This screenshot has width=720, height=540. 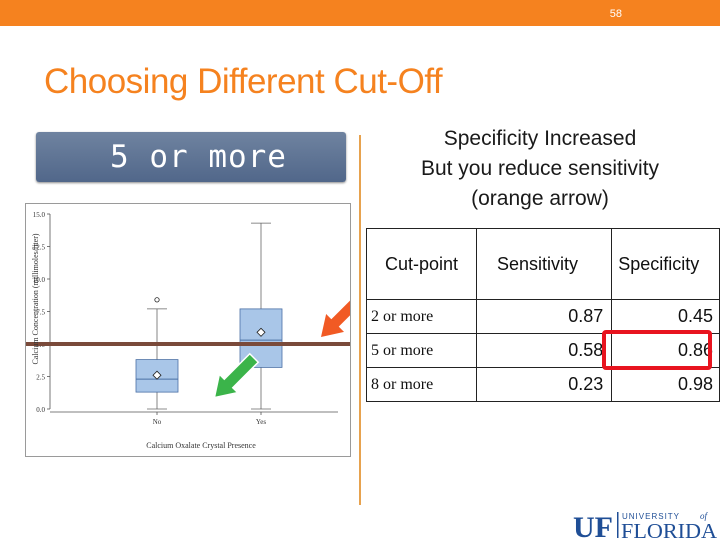 What do you see at coordinates (39, 280) in the screenshot?
I see `y-tick-label: 10.0` at bounding box center [39, 280].